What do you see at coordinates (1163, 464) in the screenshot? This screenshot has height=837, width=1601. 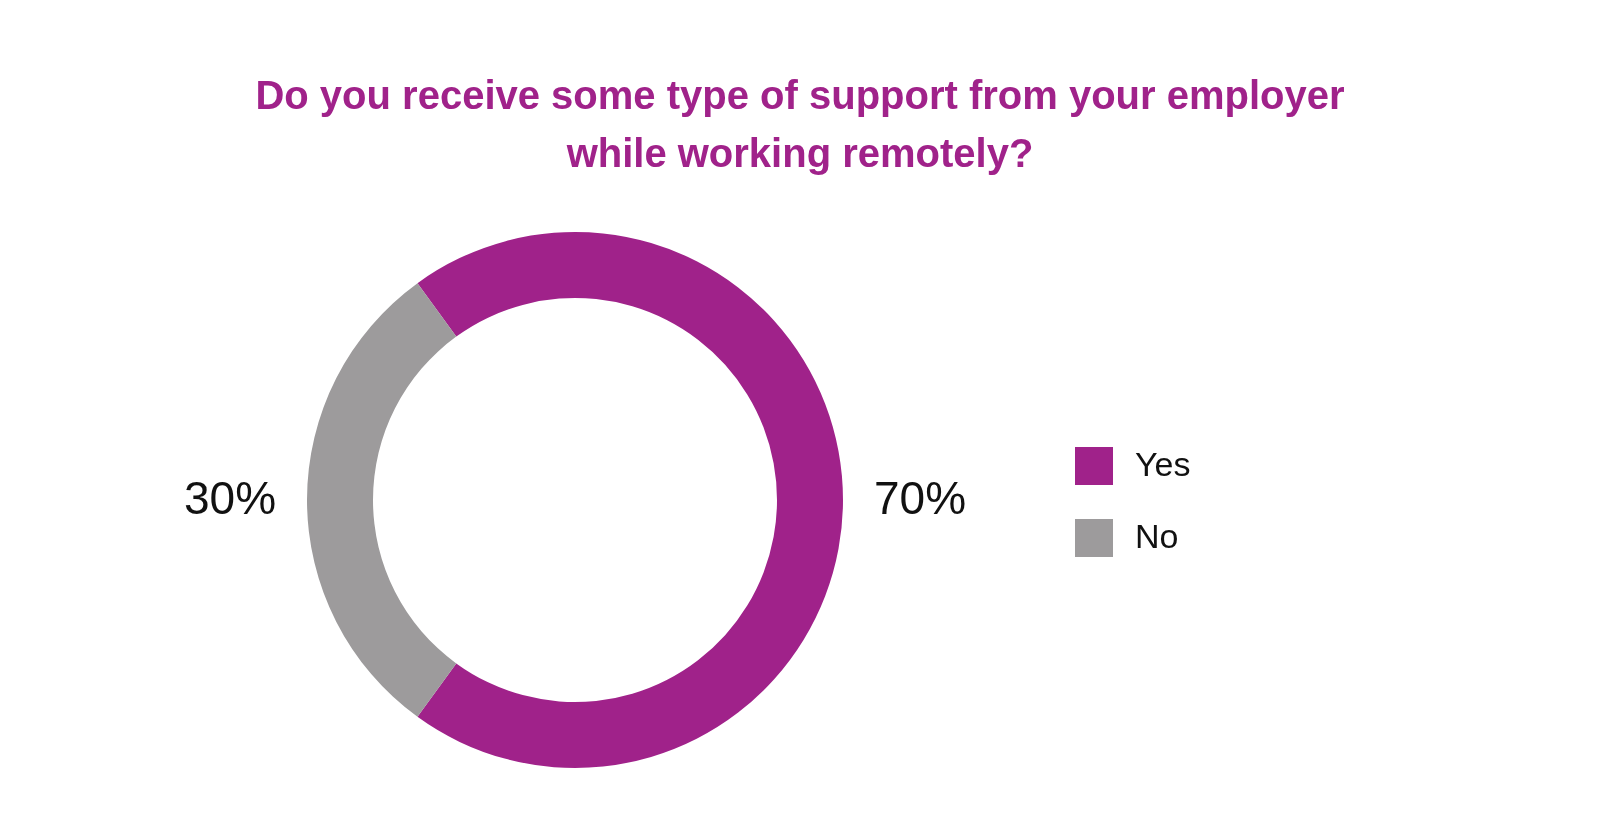 I see `legend-label: Yes` at bounding box center [1163, 464].